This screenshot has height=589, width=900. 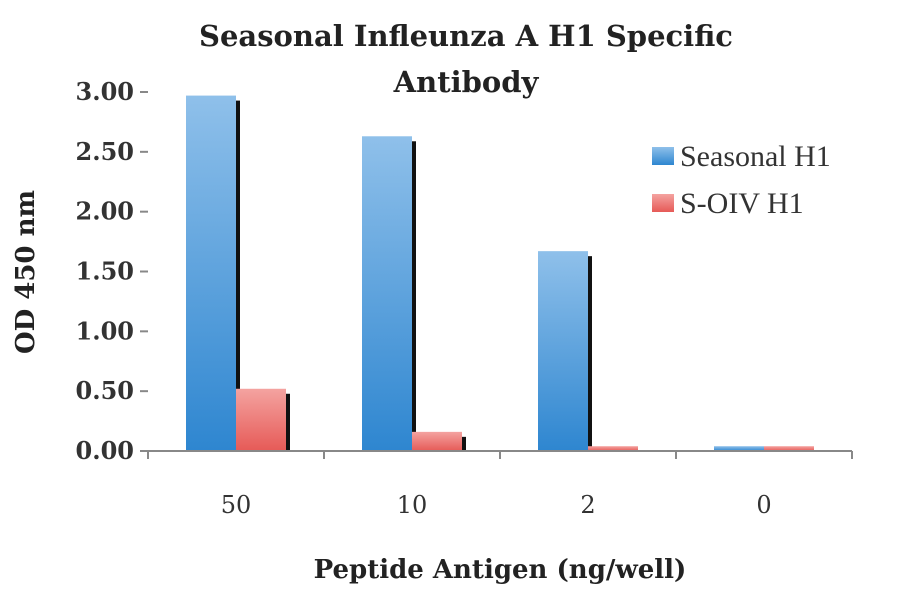 What do you see at coordinates (105, 91) in the screenshot?
I see `y-tick-label: 3.00` at bounding box center [105, 91].